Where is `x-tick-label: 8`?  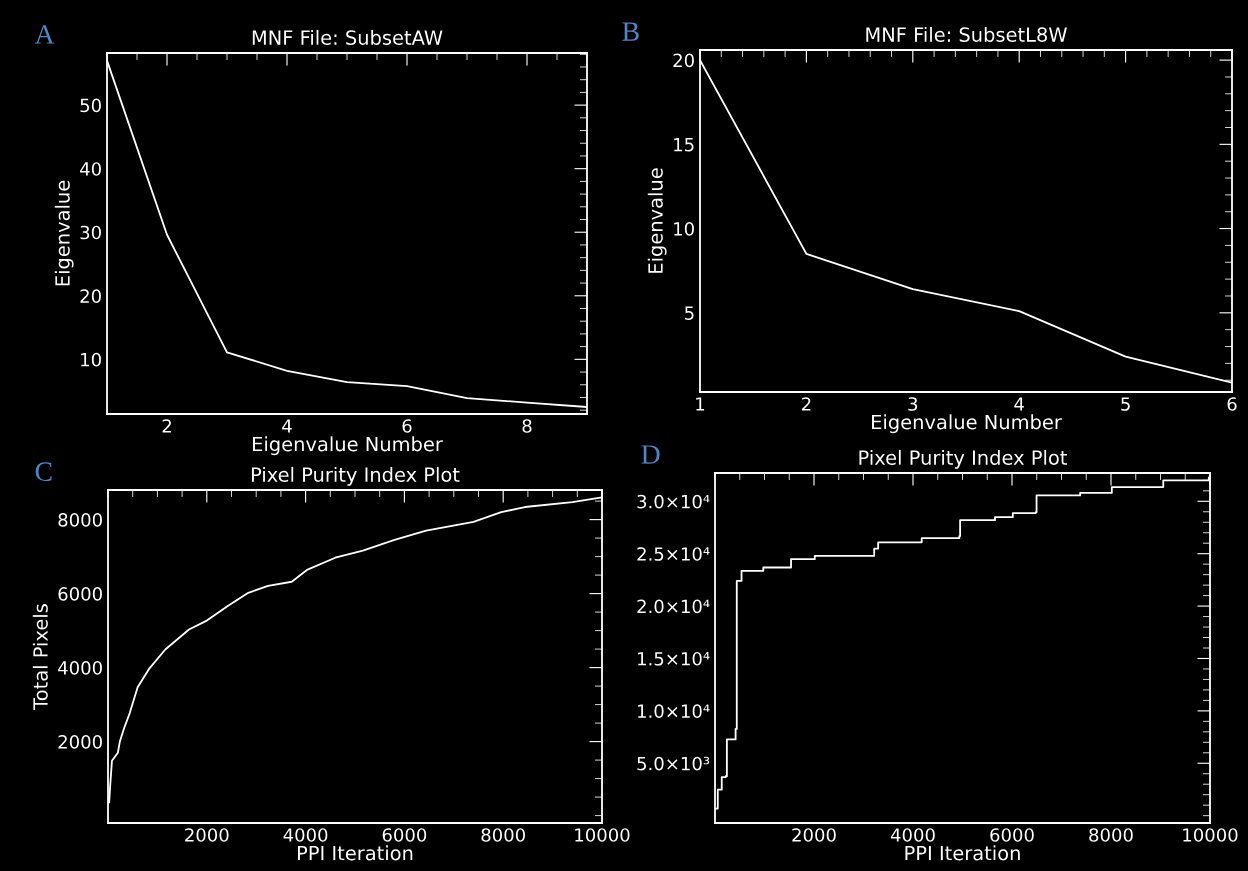 x-tick-label: 8 is located at coordinates (527, 426).